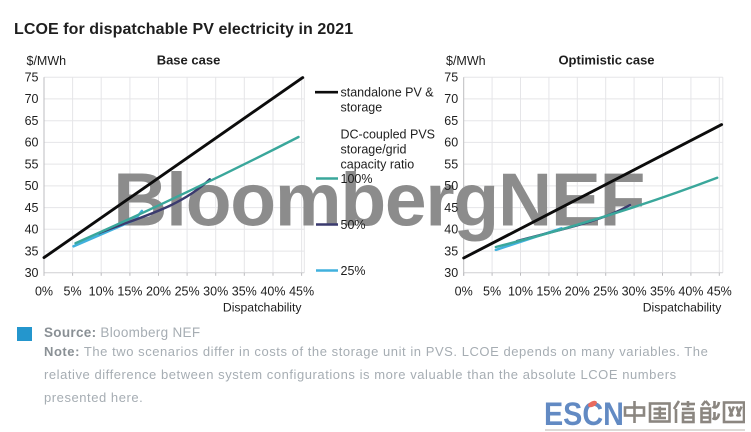 This screenshot has width=751, height=432. What do you see at coordinates (374, 150) in the screenshot?
I see `svg-text: storage/grid` at bounding box center [374, 150].